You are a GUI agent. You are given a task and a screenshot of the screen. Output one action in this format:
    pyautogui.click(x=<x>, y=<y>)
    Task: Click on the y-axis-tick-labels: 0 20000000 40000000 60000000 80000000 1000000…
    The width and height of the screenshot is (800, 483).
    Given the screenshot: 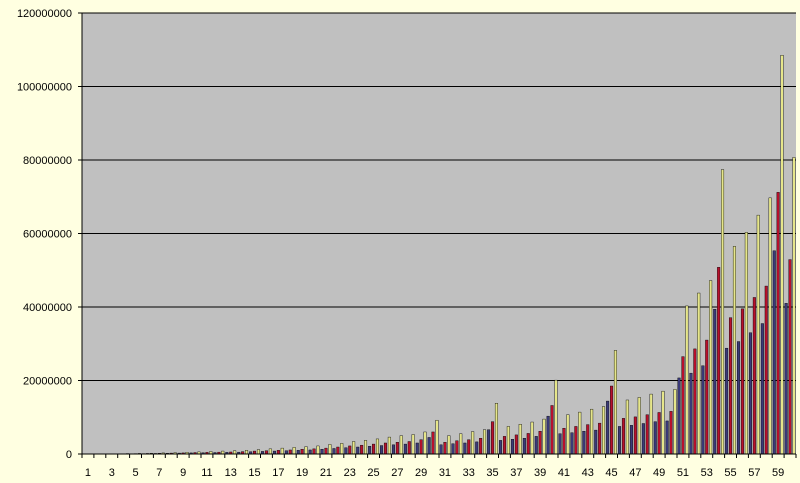 What is the action you would take?
    pyautogui.click(x=44, y=234)
    